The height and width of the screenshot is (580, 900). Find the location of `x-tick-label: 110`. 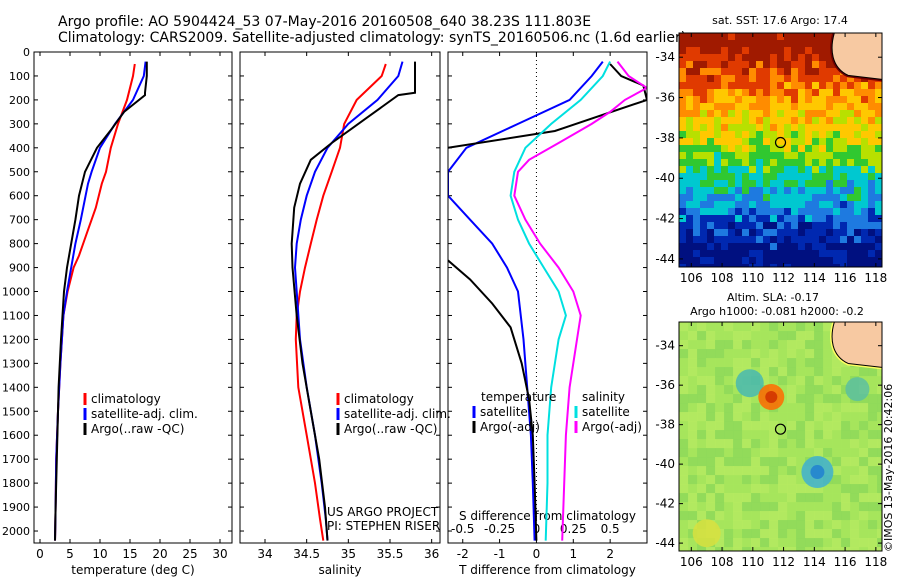

x-tick-label: 110 is located at coordinates (752, 562).